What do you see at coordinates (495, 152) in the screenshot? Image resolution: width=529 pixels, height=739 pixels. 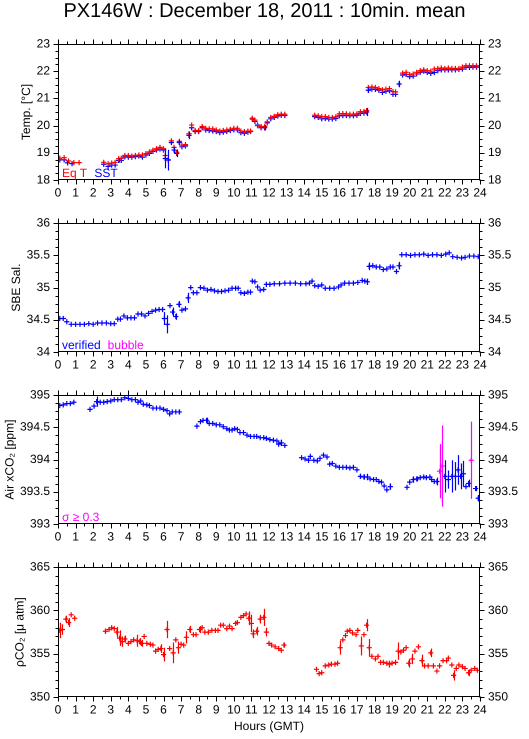 I see `y2-tick-label: 19` at bounding box center [495, 152].